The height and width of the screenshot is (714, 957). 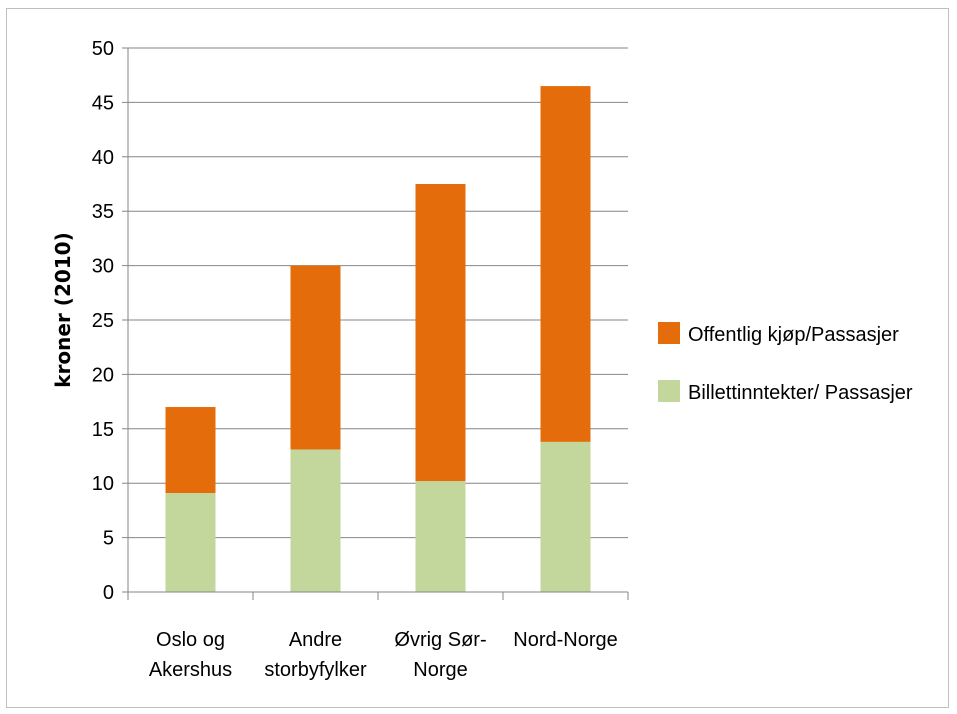 What do you see at coordinates (103, 158) in the screenshot?
I see `y-tick-label: 40` at bounding box center [103, 158].